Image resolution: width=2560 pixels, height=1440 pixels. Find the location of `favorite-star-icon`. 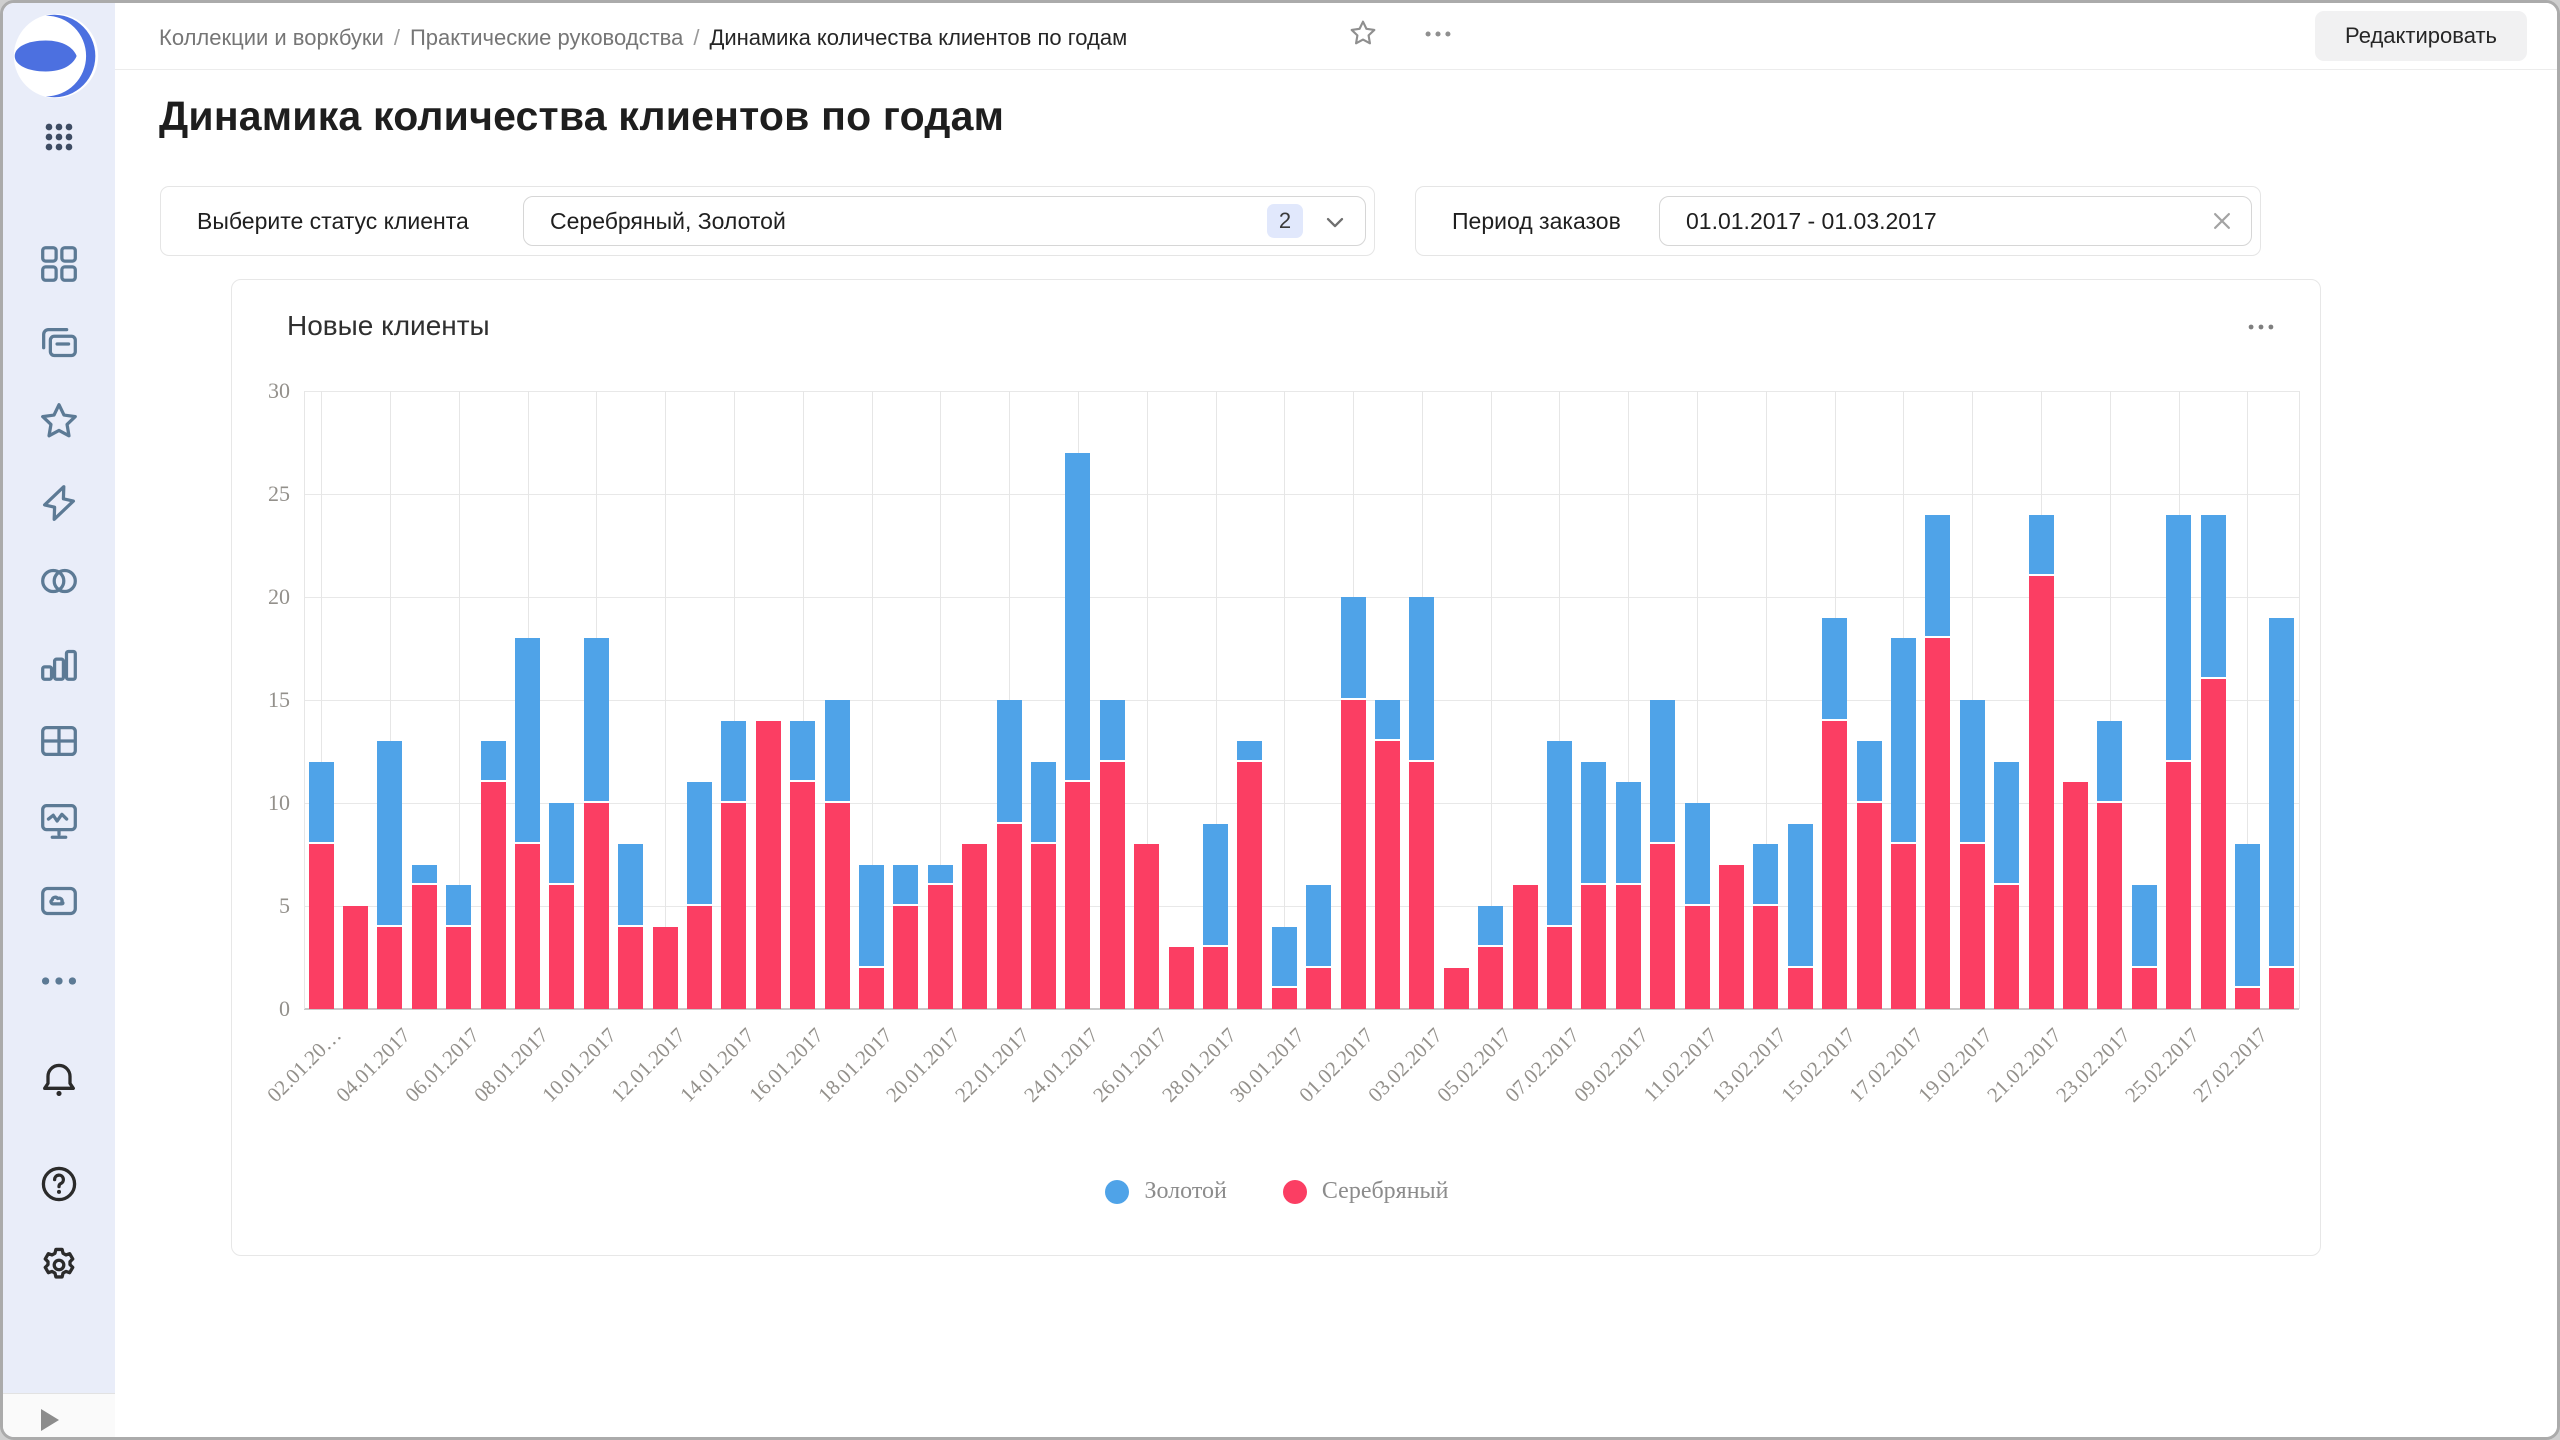

favorite-star-icon is located at coordinates (1363, 34).